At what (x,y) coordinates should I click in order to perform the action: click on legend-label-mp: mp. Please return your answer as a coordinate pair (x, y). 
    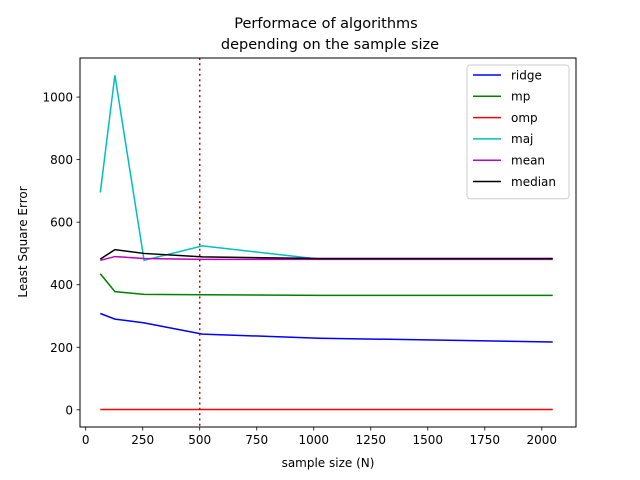
    Looking at the image, I should click on (520, 97).